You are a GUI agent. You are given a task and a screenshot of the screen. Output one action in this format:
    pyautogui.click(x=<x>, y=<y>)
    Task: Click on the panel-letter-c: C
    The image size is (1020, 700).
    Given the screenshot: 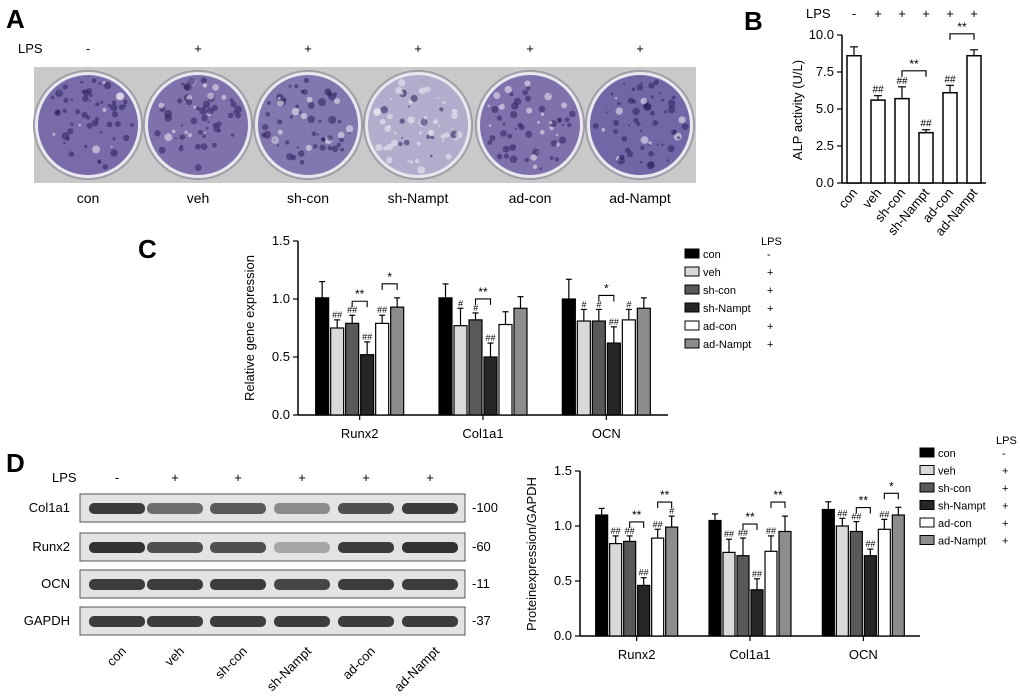 What is the action you would take?
    pyautogui.click(x=147, y=249)
    